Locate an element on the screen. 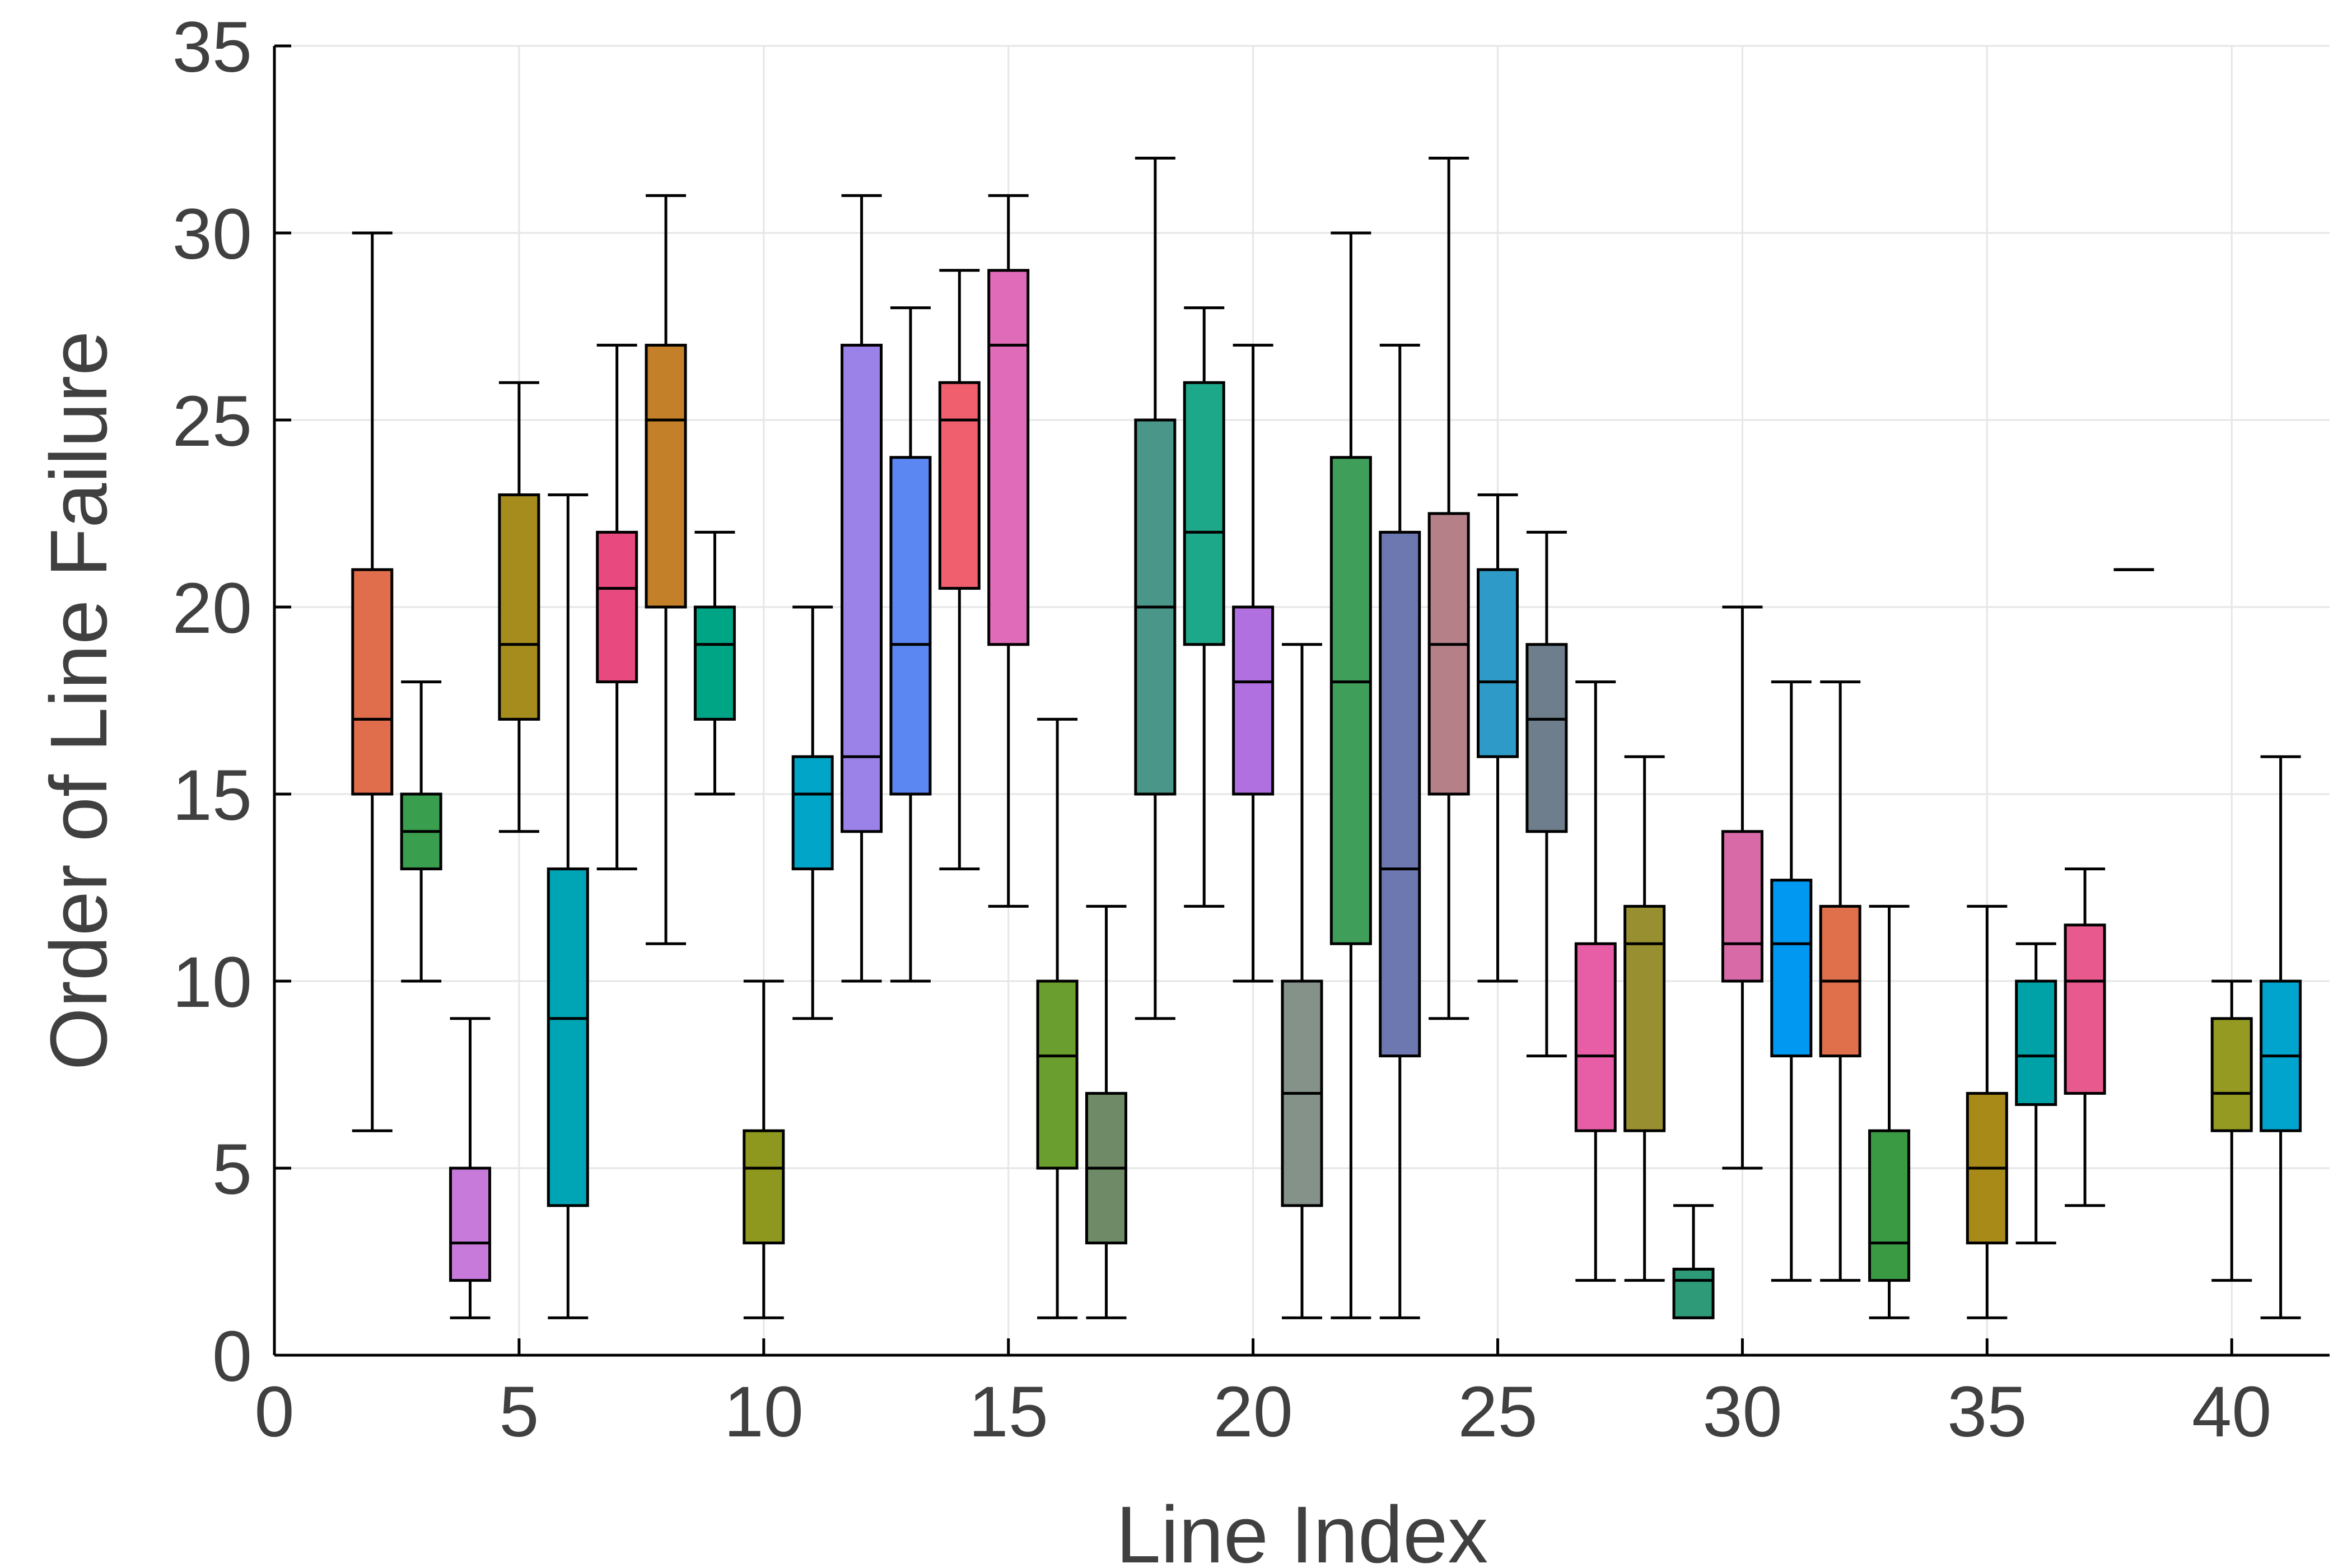 The width and height of the screenshot is (2352, 1568). y-tick-label: 15 is located at coordinates (212, 796).